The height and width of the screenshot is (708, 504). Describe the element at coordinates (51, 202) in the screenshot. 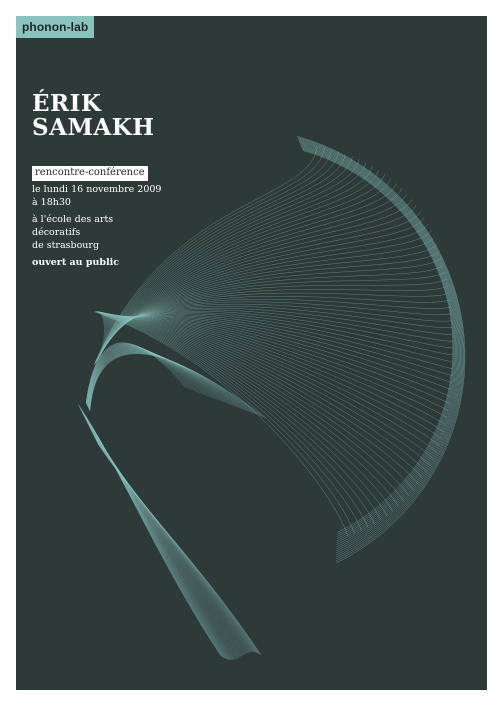

I see `event-date-time: à 18h30` at that location.